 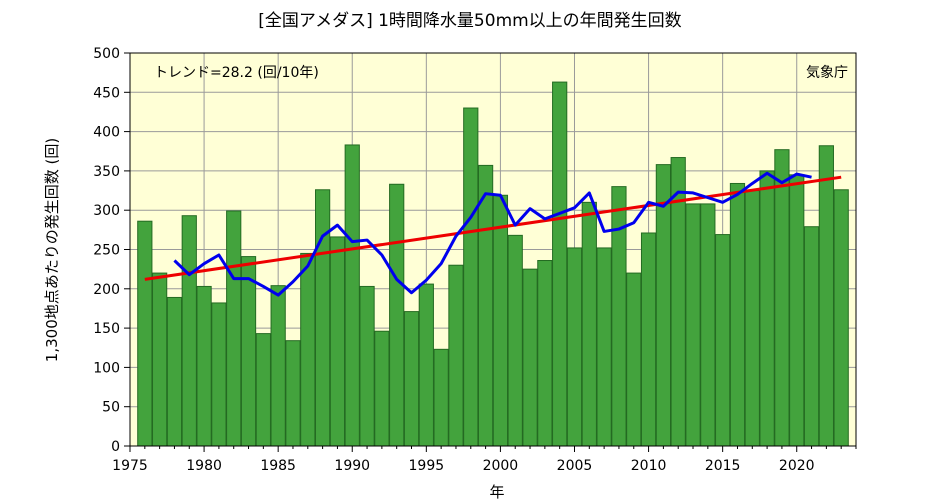 What do you see at coordinates (382, 388) in the screenshot?
I see `bar-1992` at bounding box center [382, 388].